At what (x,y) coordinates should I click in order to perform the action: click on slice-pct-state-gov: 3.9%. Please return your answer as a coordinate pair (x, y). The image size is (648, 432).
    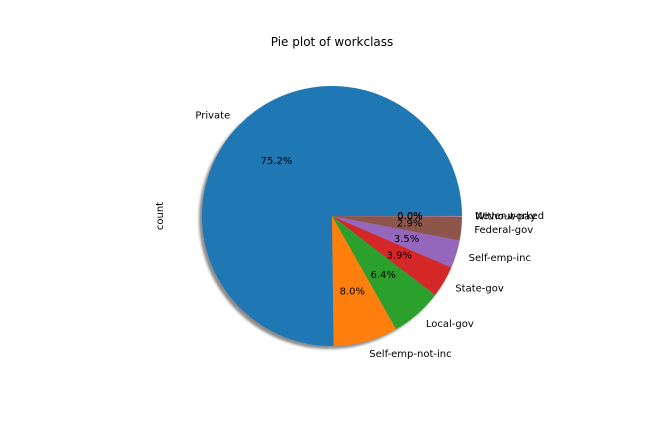
    Looking at the image, I should click on (399, 255).